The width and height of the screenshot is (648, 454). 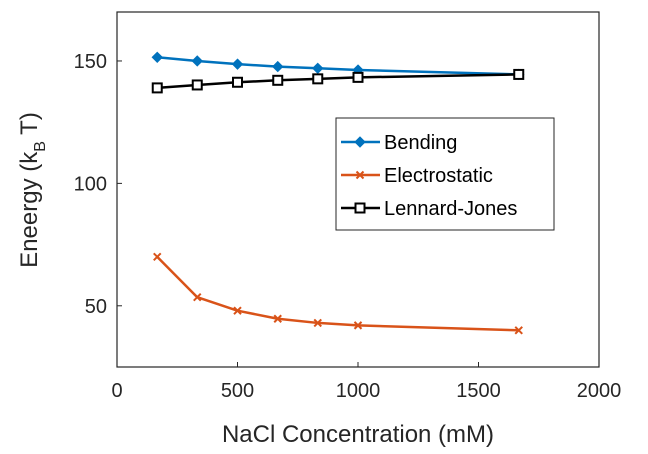 I want to click on legend: Bending Electrostatic Lennard-Jones, so click(x=445, y=174).